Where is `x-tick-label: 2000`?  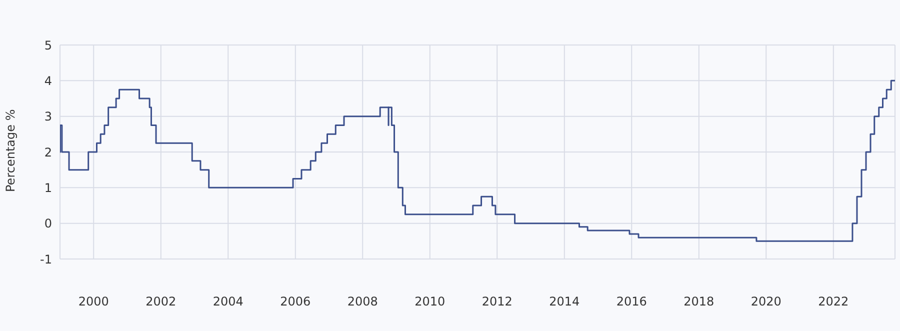 x-tick-label: 2000 is located at coordinates (93, 301).